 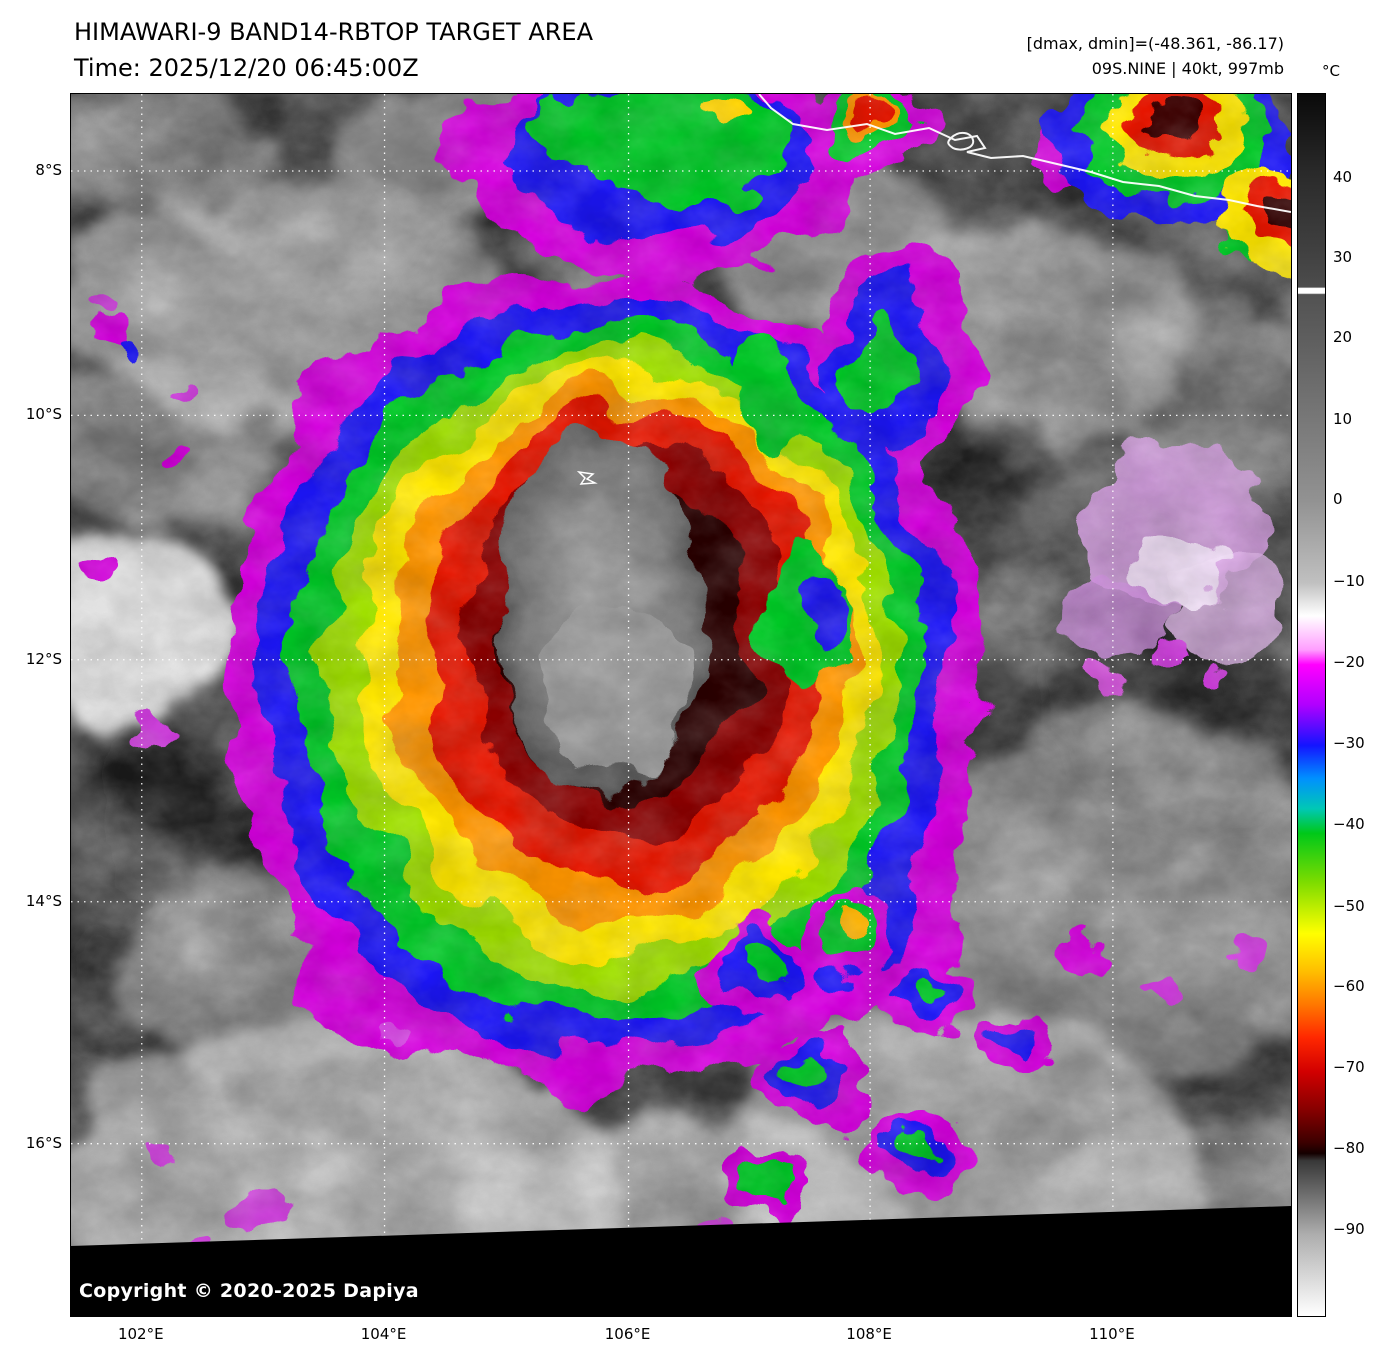 I want to click on lon-tick-label: 106°E, so click(x=627, y=1334).